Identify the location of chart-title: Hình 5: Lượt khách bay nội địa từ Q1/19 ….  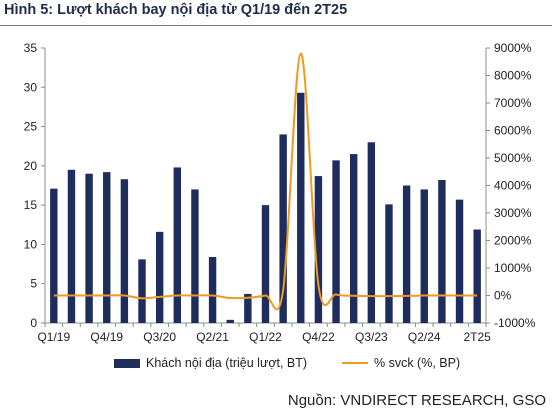
(176, 10).